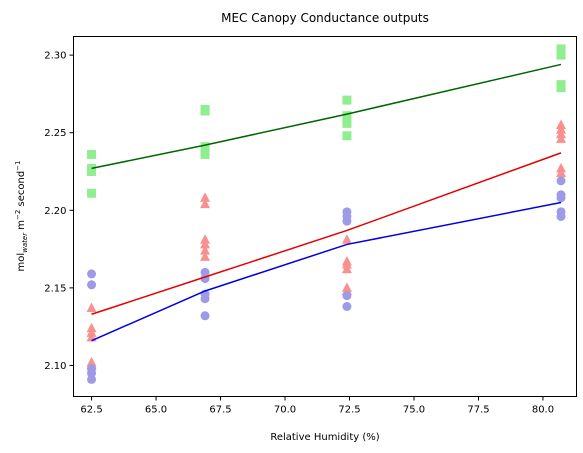 This screenshot has height=453, width=583. I want to click on x-axis-title: Relative Humidity (%), so click(324, 437).